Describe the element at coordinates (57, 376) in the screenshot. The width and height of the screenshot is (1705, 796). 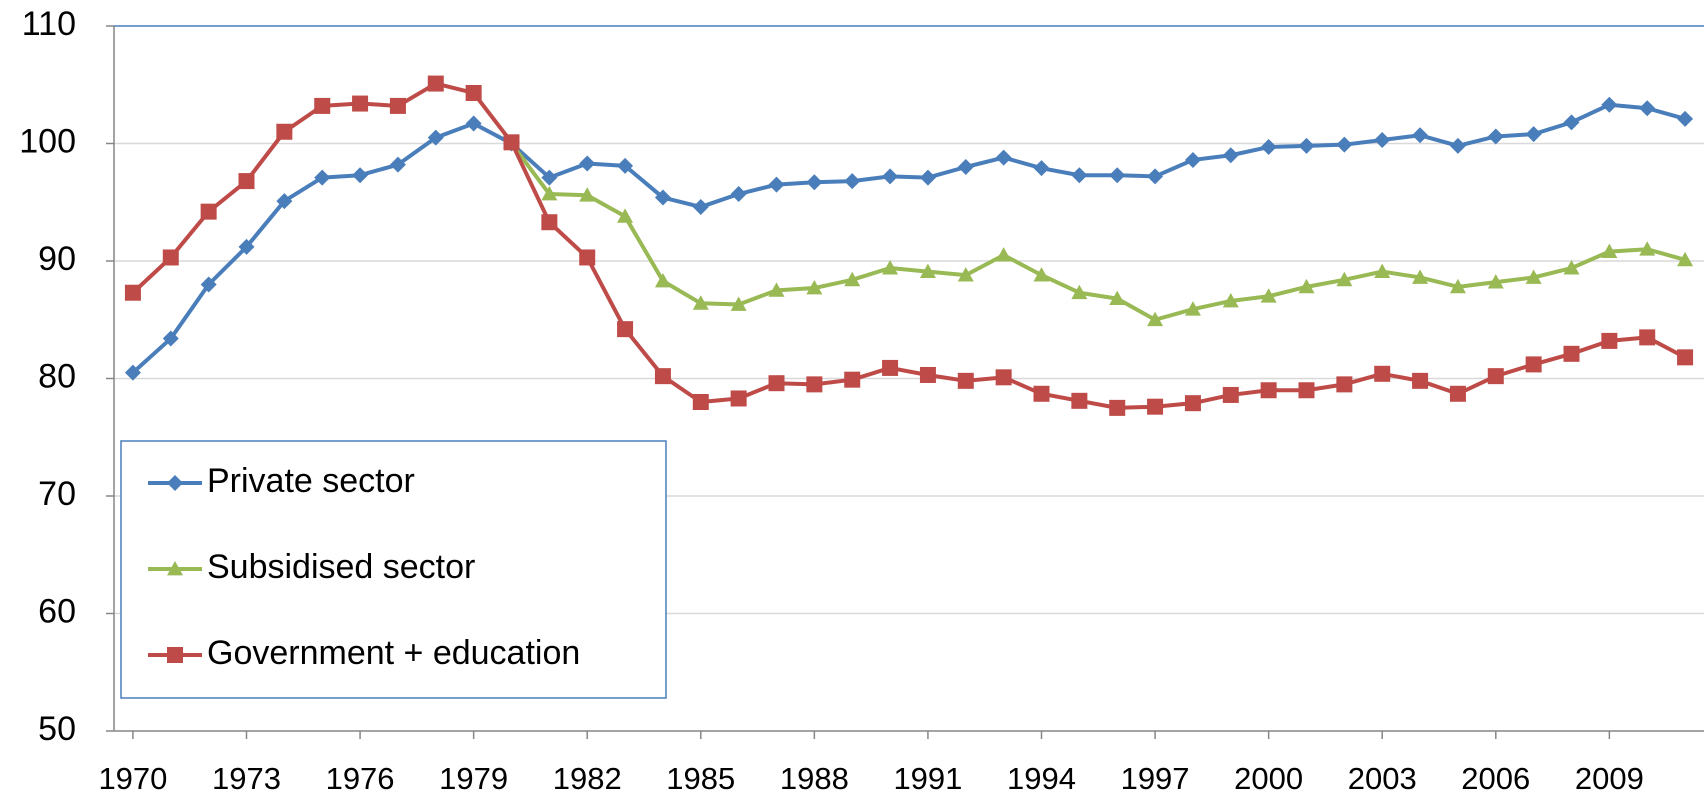
I see `y-tick-label: 80` at that location.